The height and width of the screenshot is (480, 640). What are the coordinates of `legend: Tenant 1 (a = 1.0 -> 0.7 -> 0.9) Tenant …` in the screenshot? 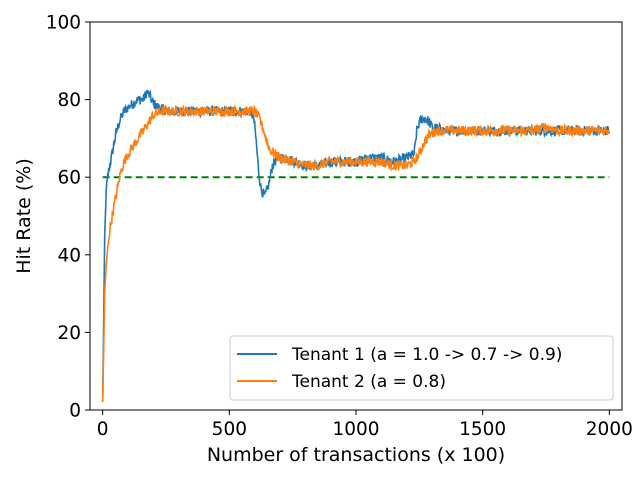 It's located at (421, 368).